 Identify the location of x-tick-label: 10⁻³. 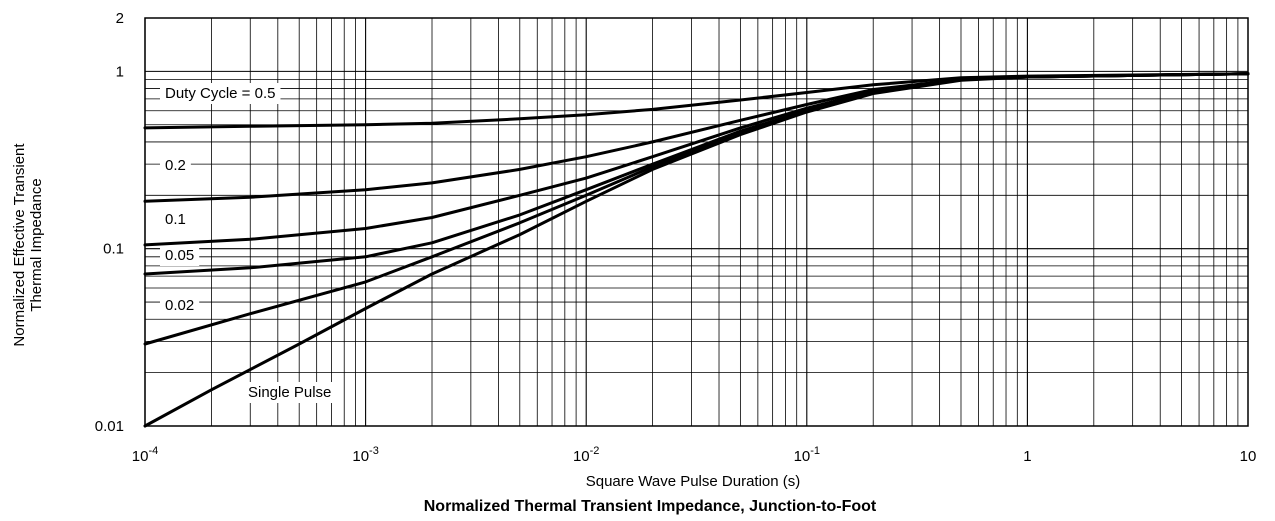
(365, 455).